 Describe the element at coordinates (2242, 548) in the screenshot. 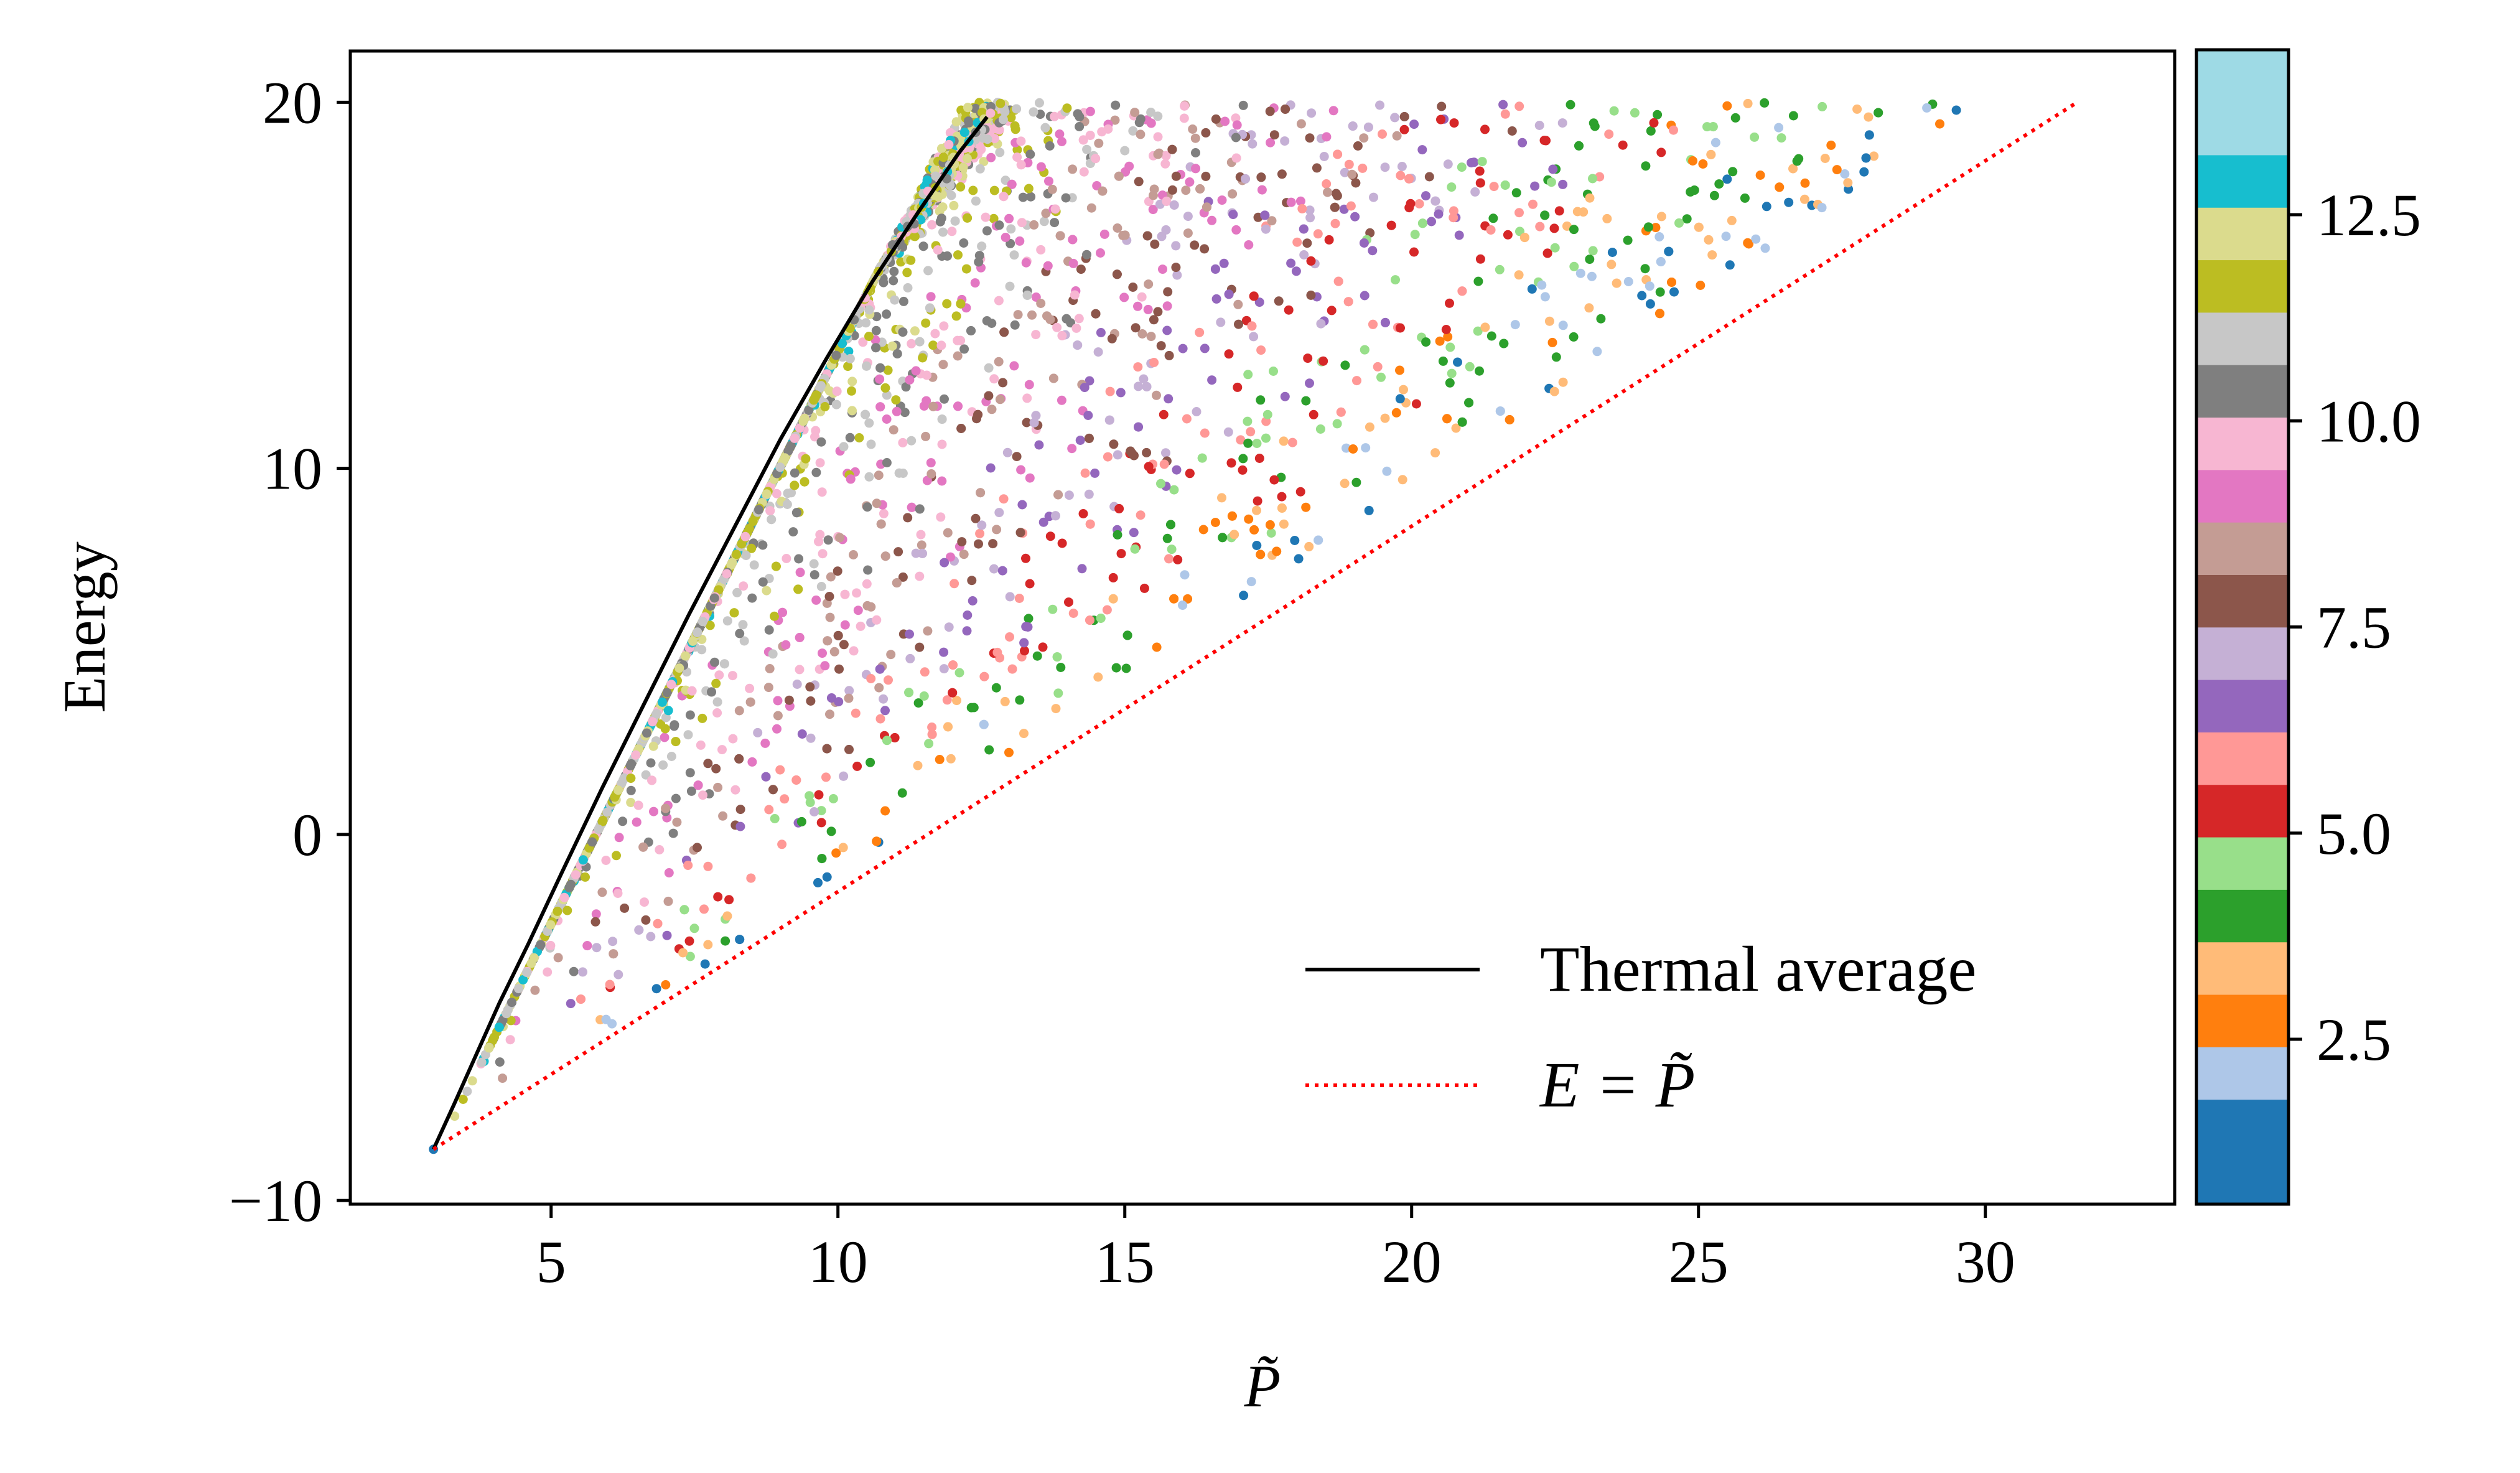

I see `colorbar-bin` at that location.